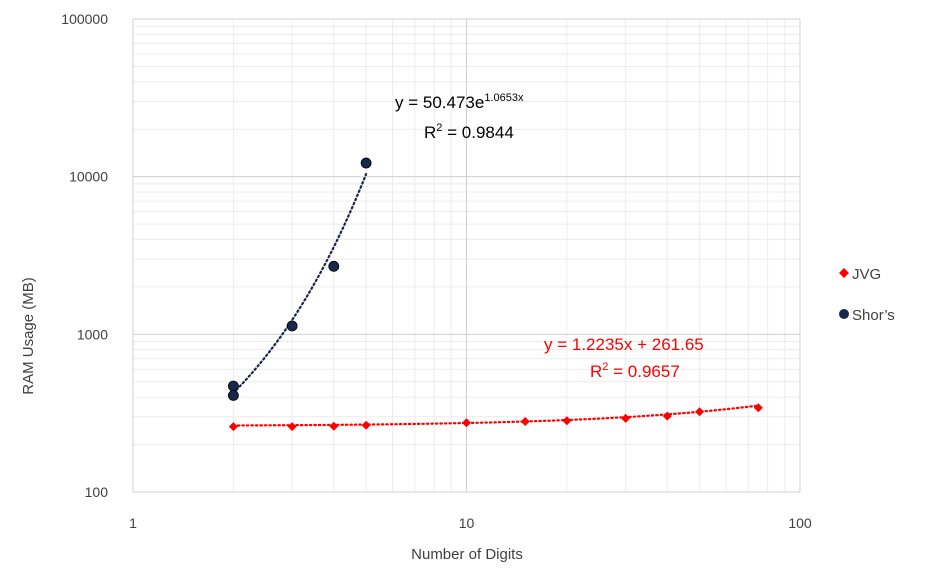 The image size is (932, 573). I want to click on shor-r2-exponent: 2, so click(439, 128).